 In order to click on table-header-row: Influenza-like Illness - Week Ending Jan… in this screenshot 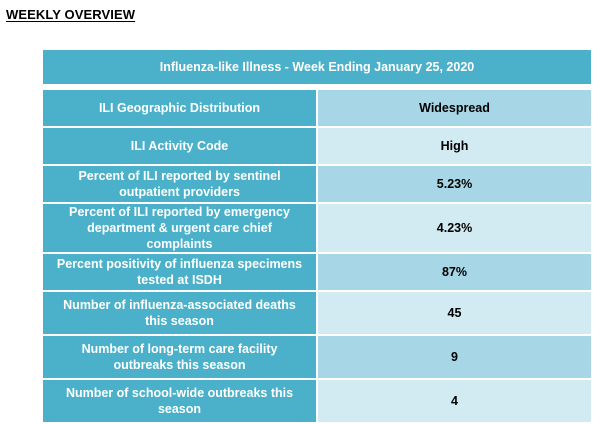, I will do `click(317, 67)`.